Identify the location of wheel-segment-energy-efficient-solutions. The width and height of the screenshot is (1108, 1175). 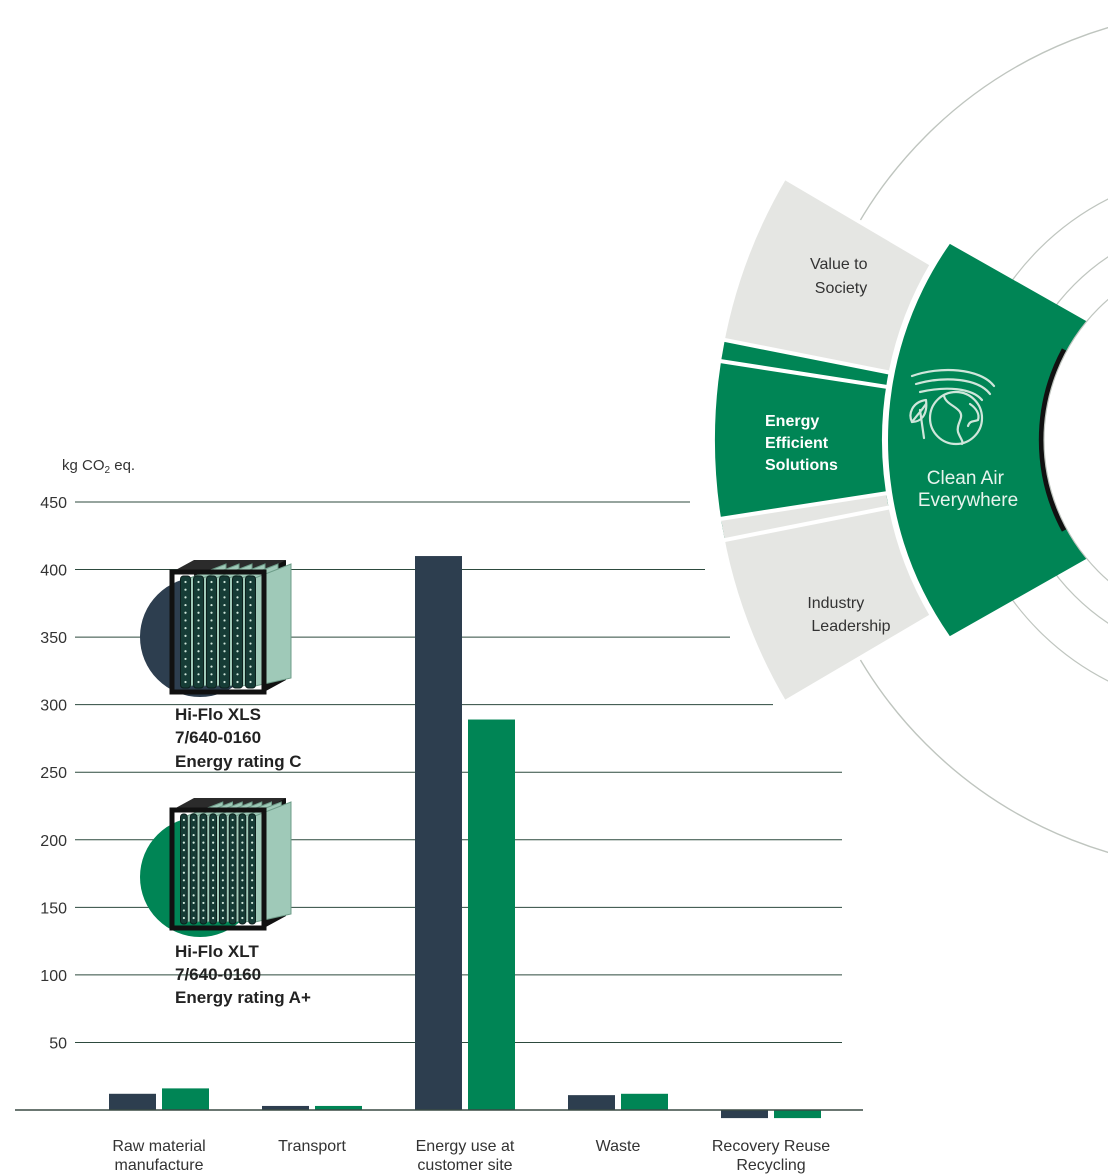
(802, 440).